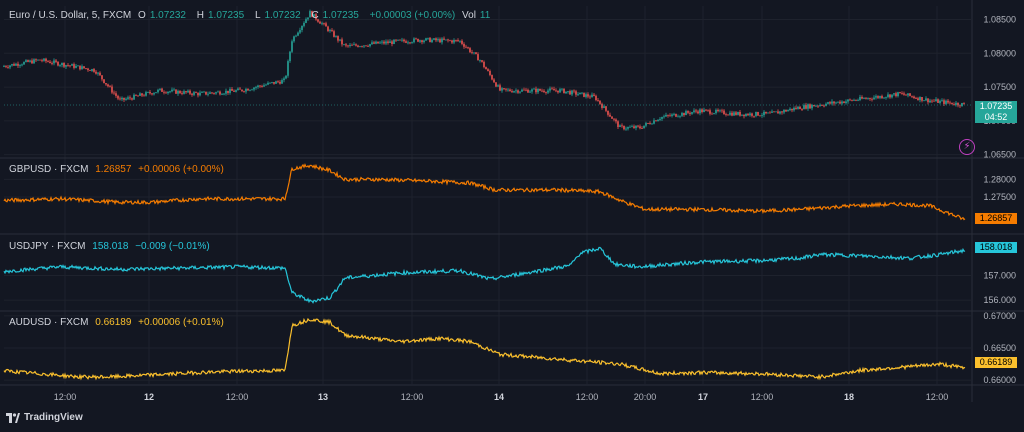  I want to click on x-tick-label: 12, so click(149, 397).